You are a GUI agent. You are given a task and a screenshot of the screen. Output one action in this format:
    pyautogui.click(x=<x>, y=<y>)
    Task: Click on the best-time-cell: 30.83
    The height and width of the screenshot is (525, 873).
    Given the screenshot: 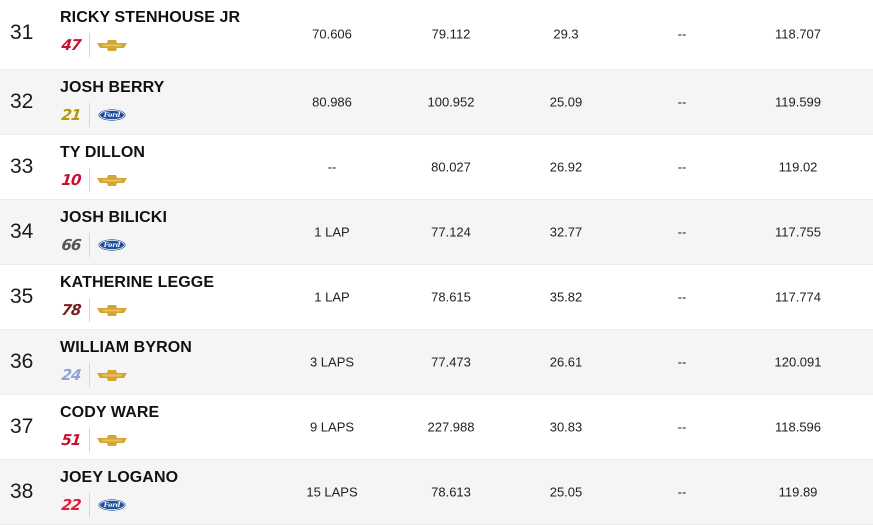 What is the action you would take?
    pyautogui.click(x=566, y=427)
    